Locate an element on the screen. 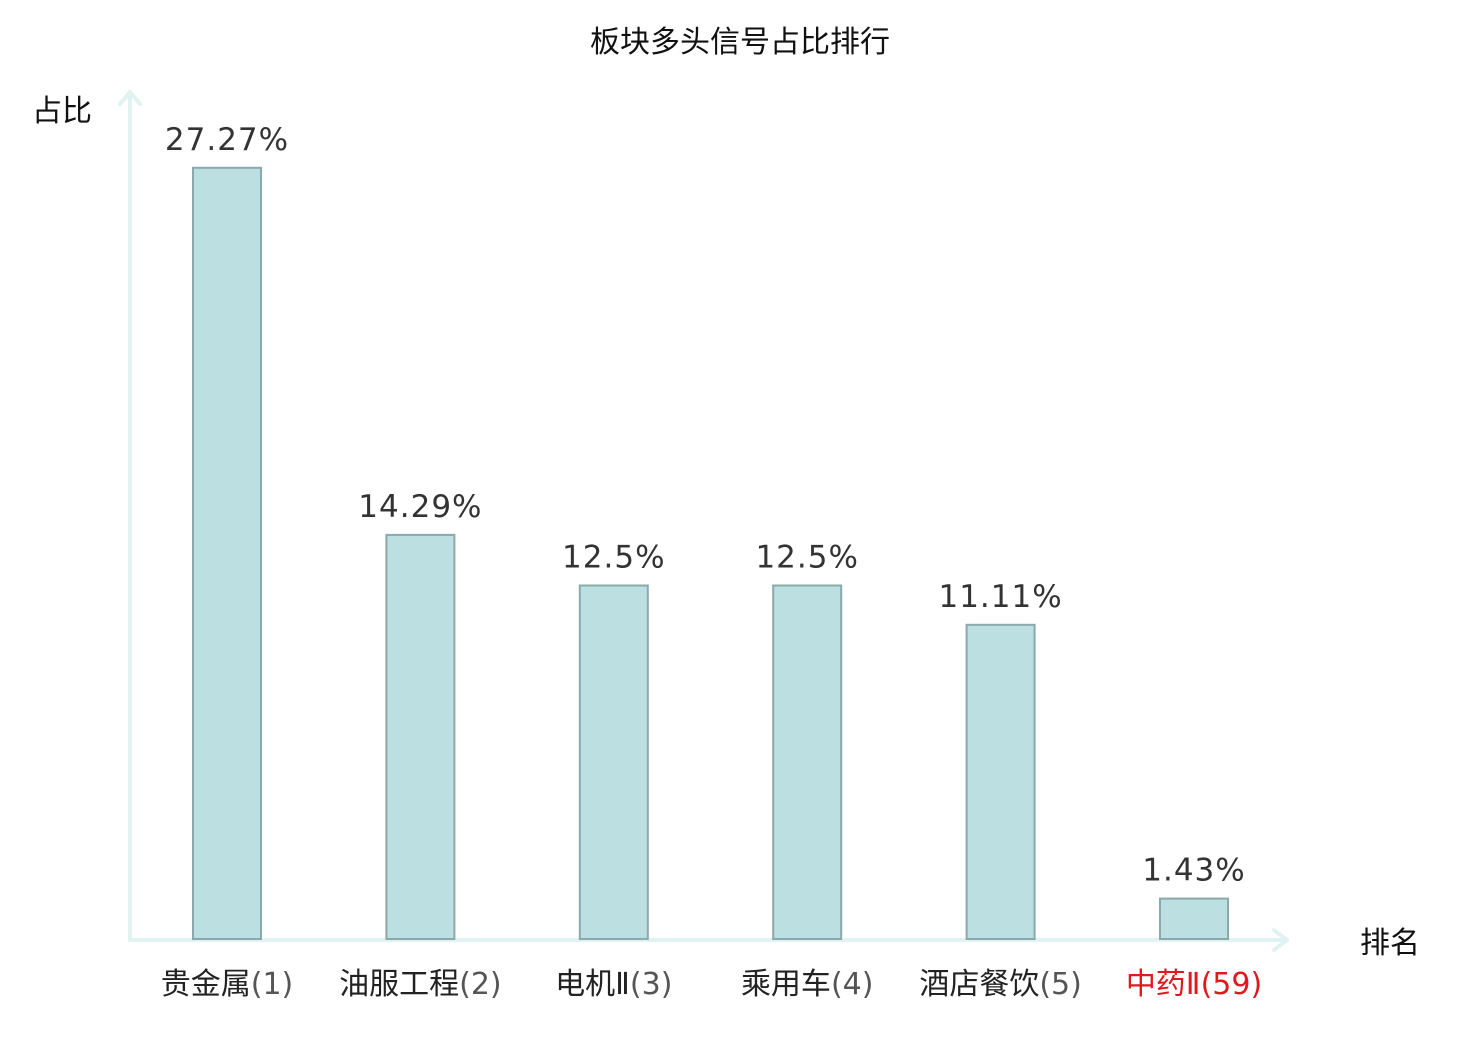 Image resolution: width=1480 pixels, height=1040 pixels. y-axis is located at coordinates (130, 516).